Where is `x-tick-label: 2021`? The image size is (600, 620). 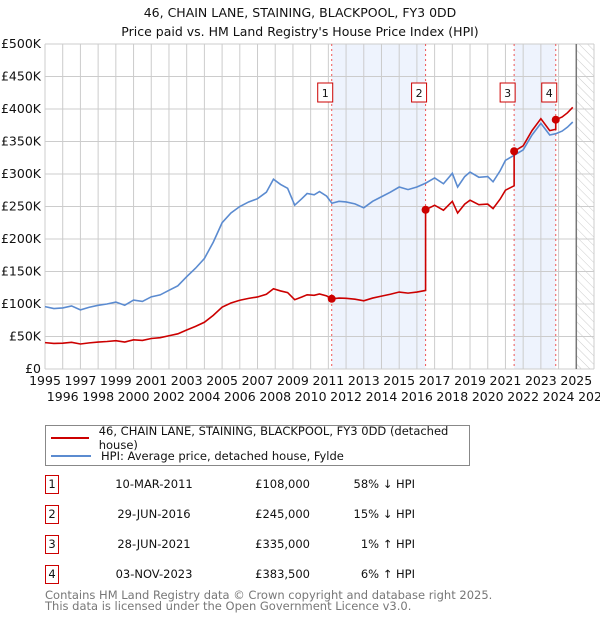
x-tick-label: 2021 is located at coordinates (506, 380).